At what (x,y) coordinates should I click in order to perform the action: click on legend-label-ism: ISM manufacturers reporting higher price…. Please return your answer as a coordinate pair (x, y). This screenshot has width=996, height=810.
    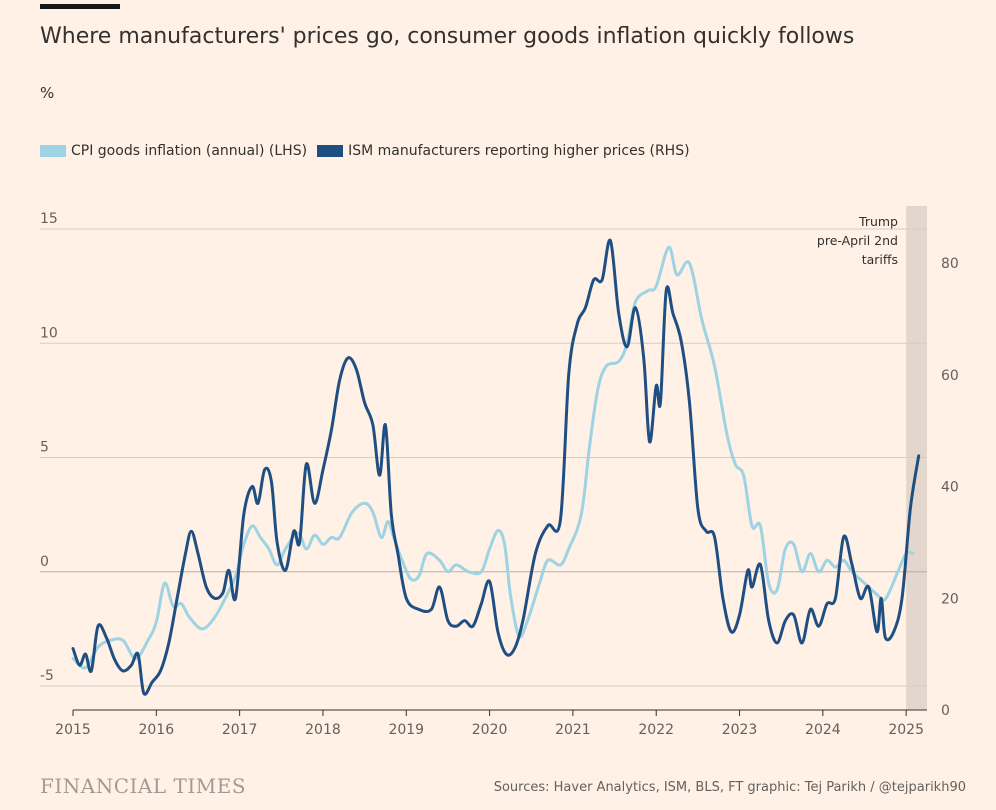
    Looking at the image, I should click on (519, 151).